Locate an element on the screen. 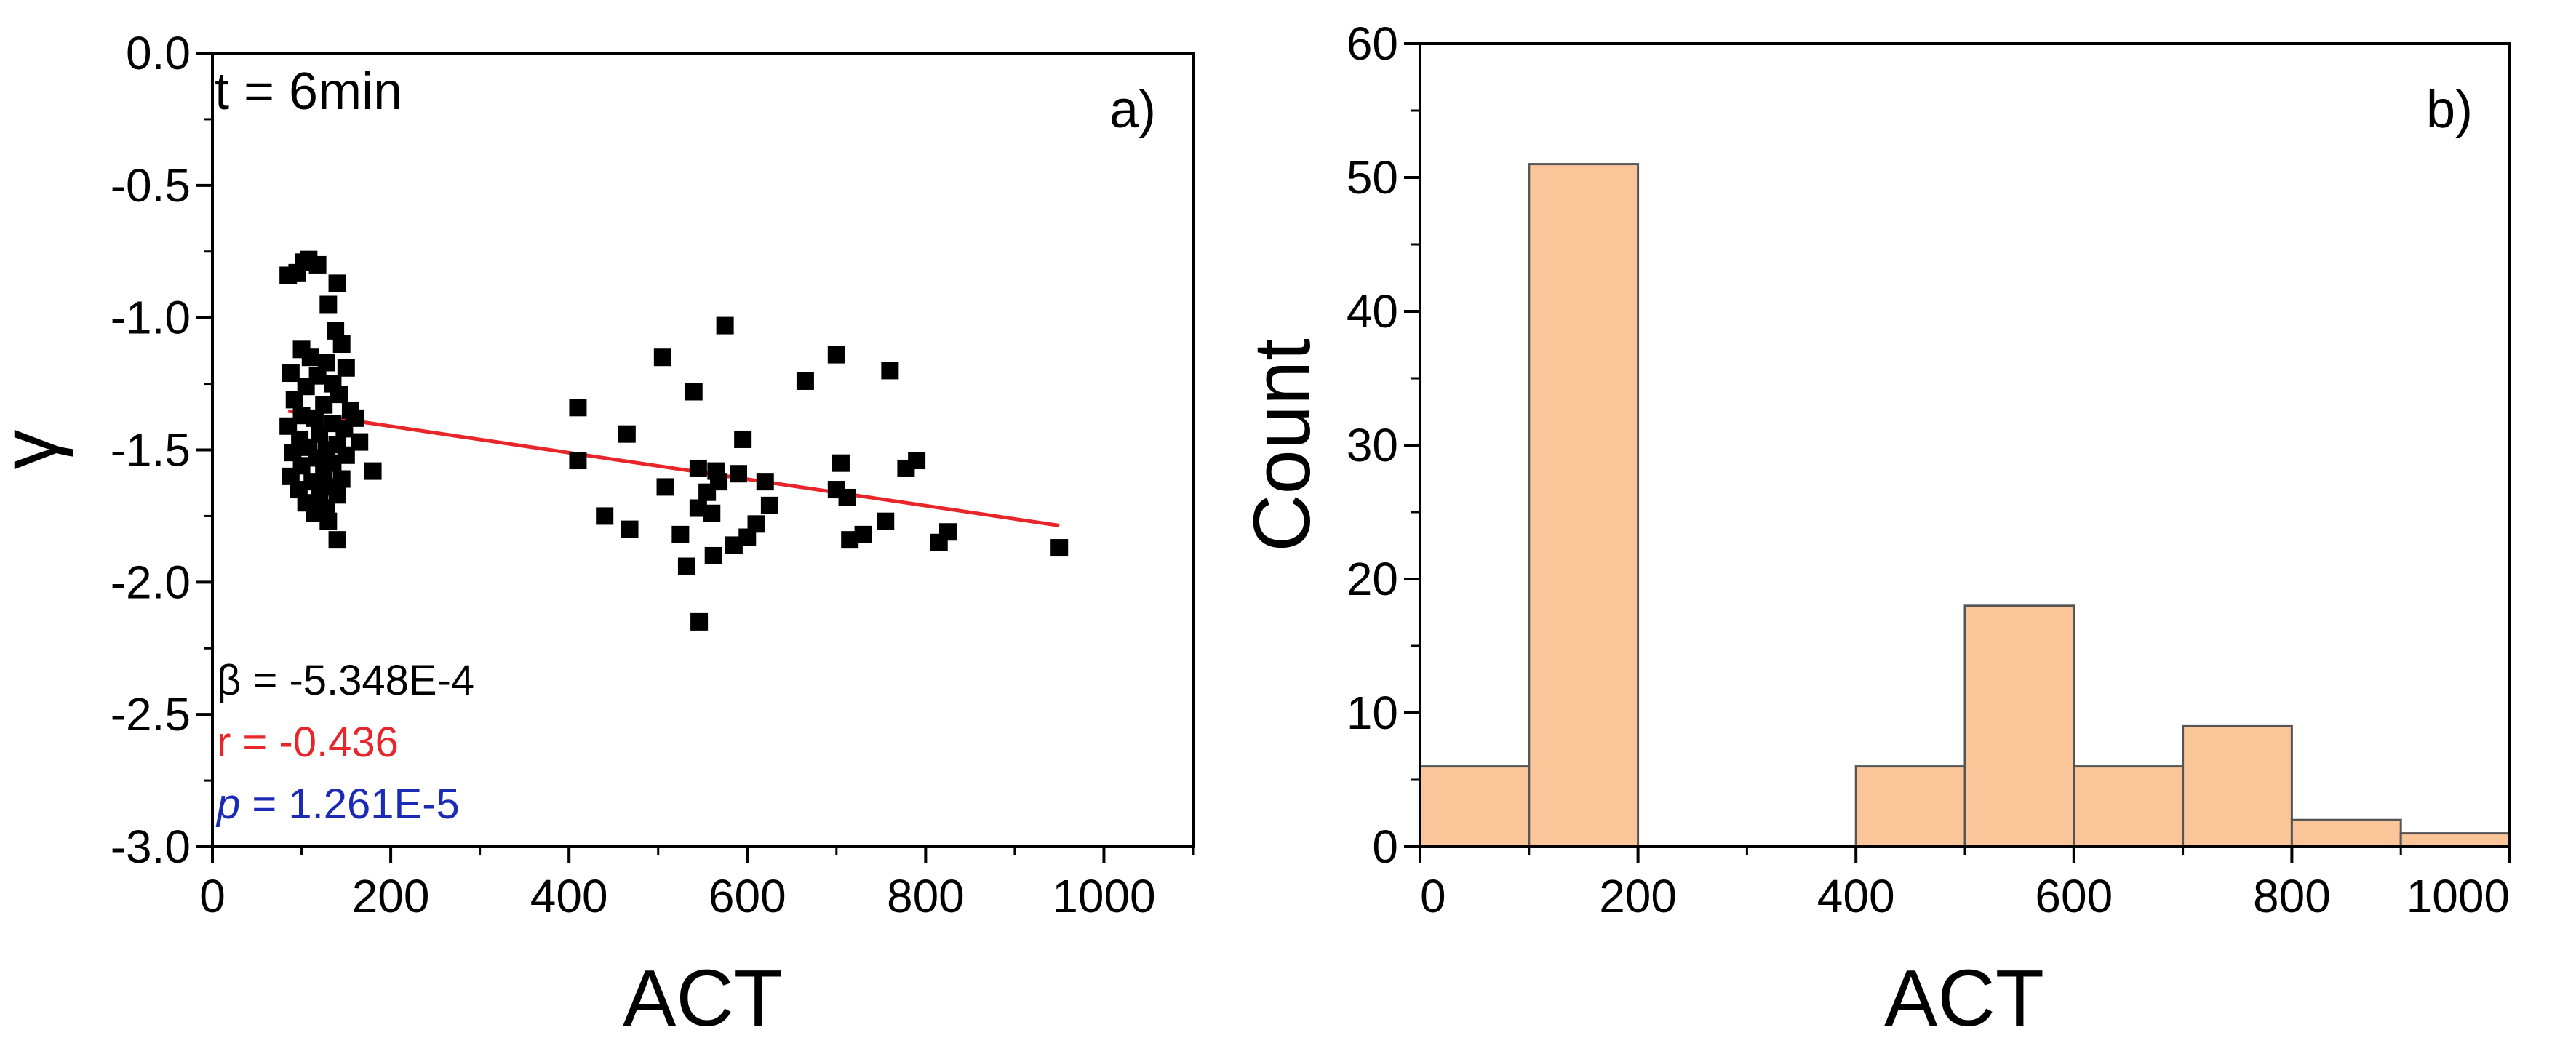 This screenshot has height=1046, width=2576. y-tick-label-b: 20 is located at coordinates (1372, 579).